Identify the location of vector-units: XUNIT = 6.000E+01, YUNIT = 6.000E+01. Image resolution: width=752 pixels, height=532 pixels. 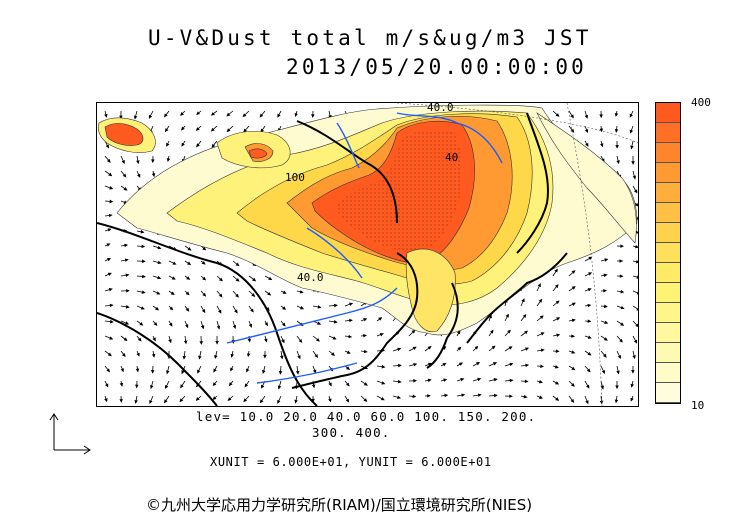
(351, 462).